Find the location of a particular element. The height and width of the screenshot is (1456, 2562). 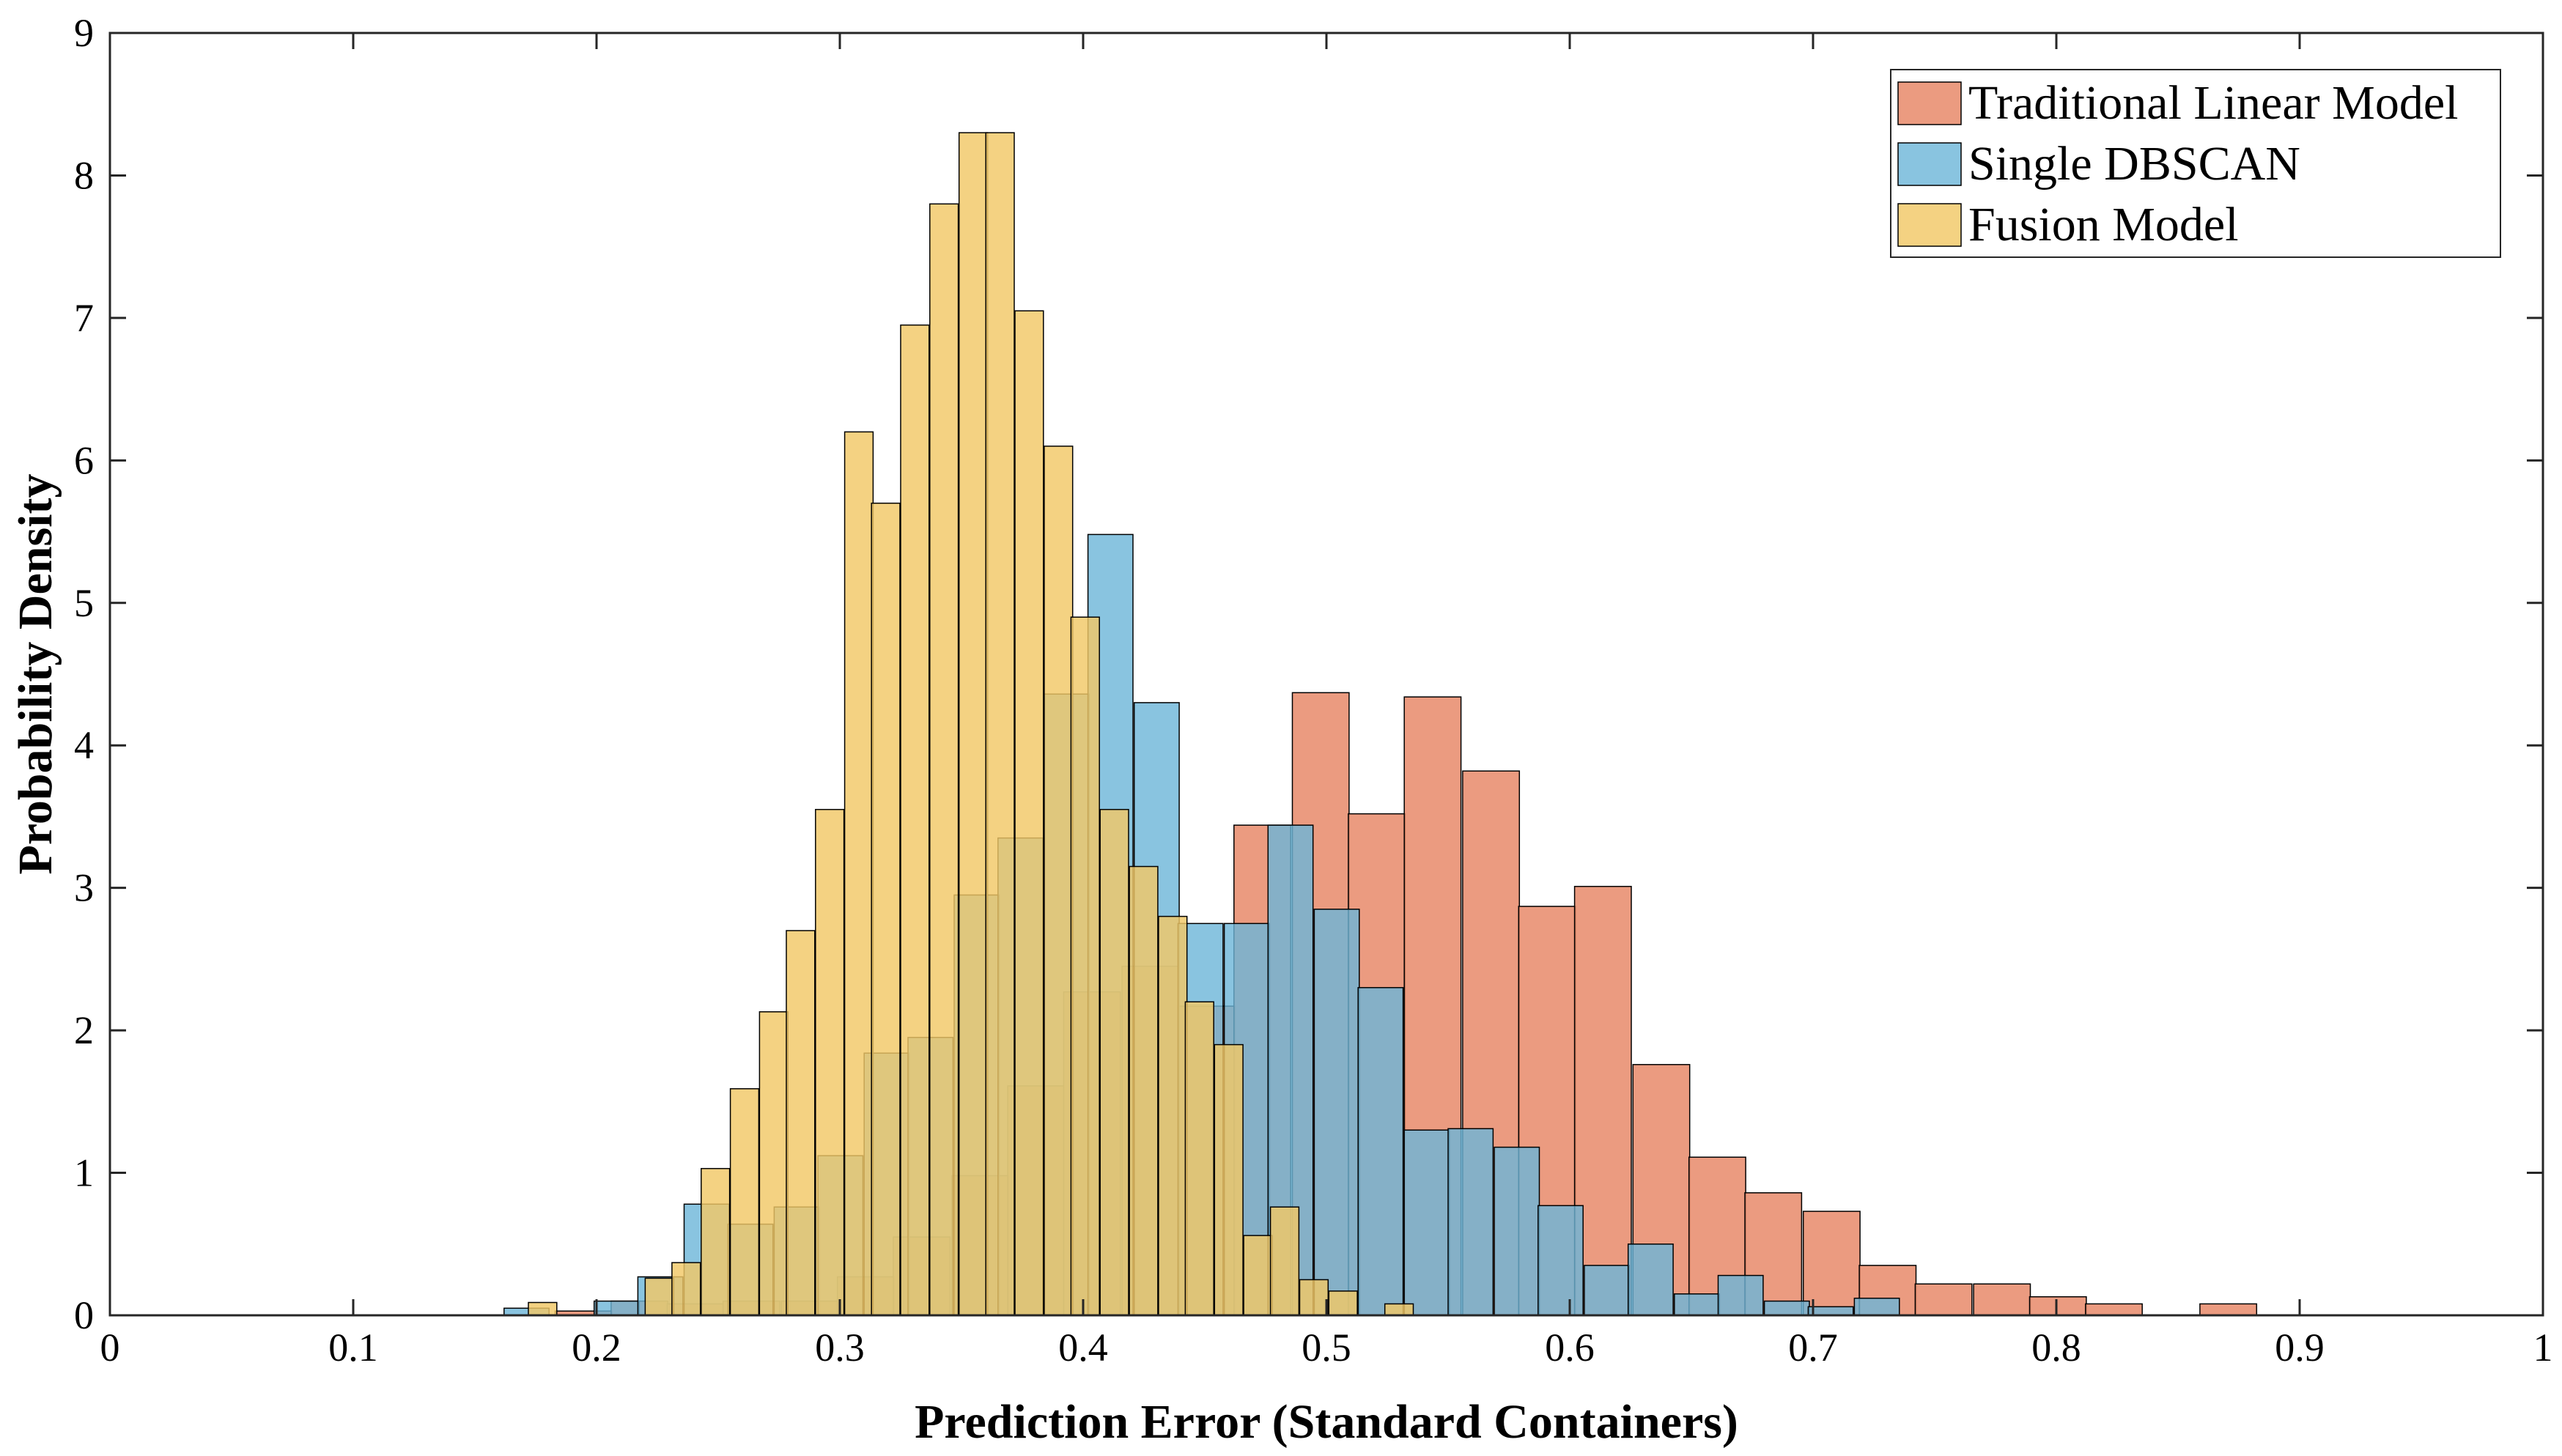

y-tick-label-4: 4 is located at coordinates (84, 745).